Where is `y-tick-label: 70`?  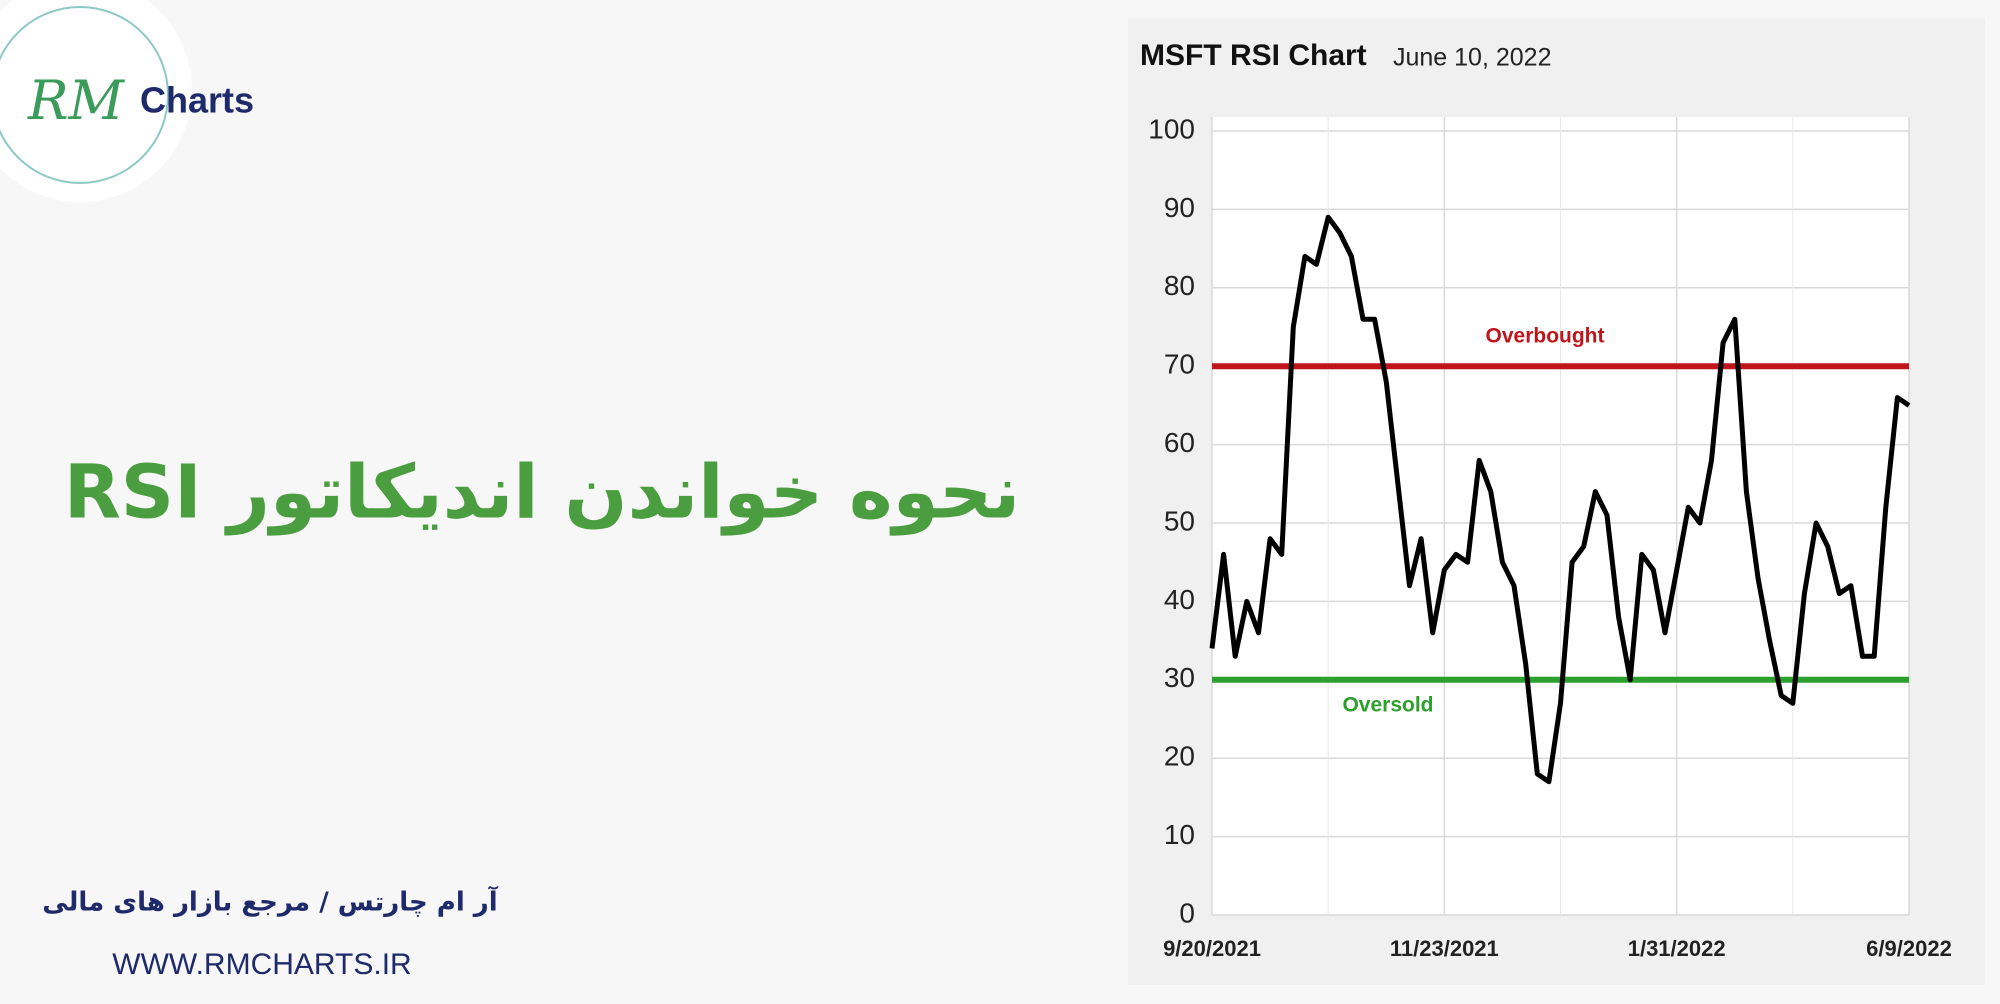 y-tick-label: 70 is located at coordinates (1179, 364).